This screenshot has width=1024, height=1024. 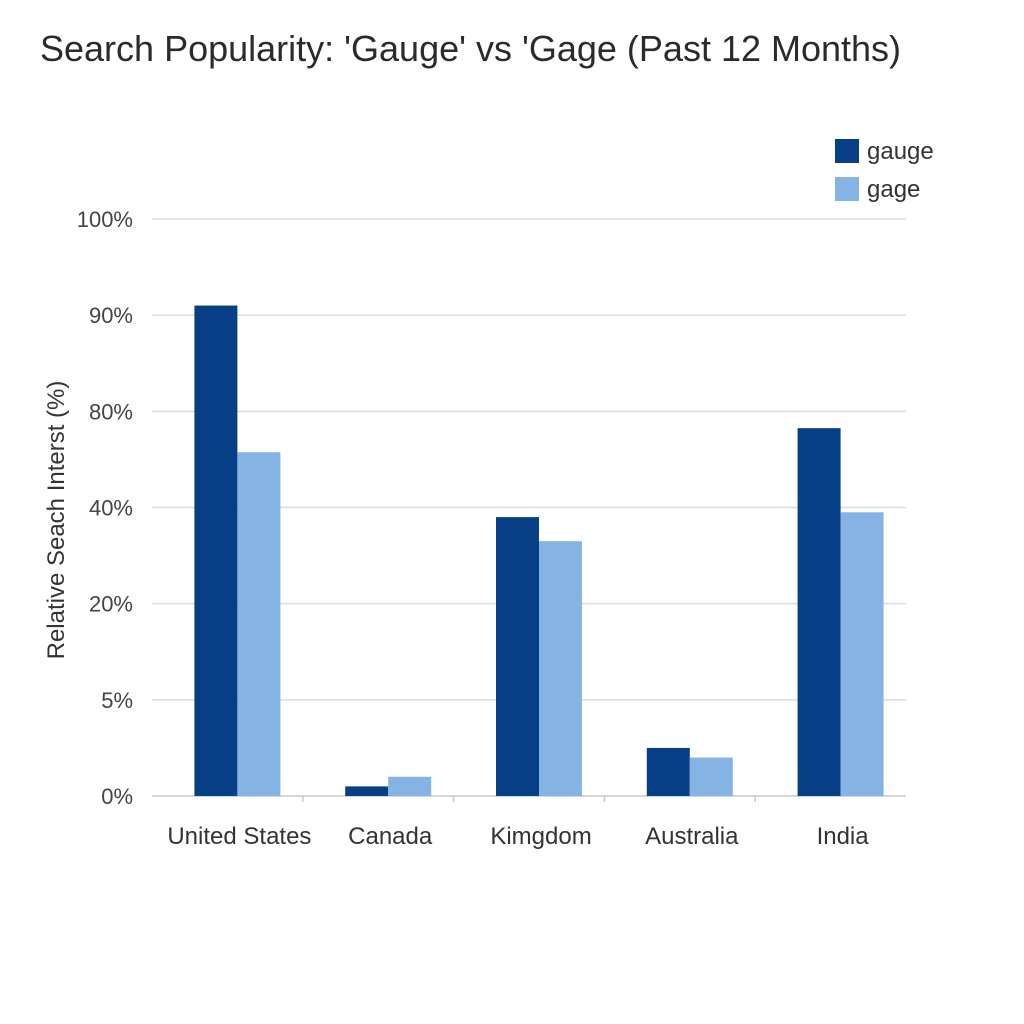 I want to click on y-tick-label: 100%, so click(x=105, y=219).